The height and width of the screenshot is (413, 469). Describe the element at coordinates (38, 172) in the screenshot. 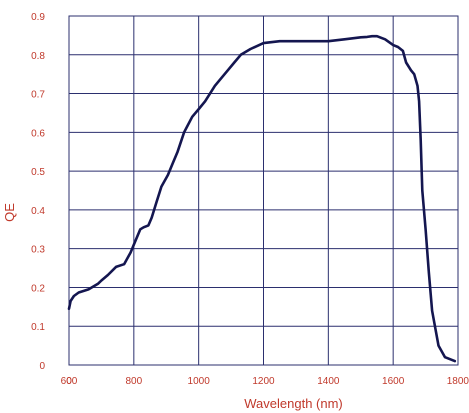

I see `y-tick-label: 0.5` at that location.